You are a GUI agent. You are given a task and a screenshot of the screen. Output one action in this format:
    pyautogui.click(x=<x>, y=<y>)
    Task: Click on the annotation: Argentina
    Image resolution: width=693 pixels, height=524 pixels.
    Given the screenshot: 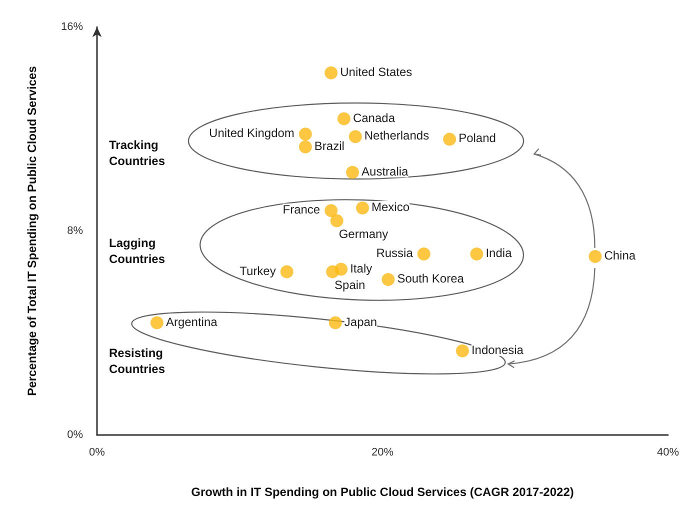 What is the action you would take?
    pyautogui.click(x=192, y=321)
    